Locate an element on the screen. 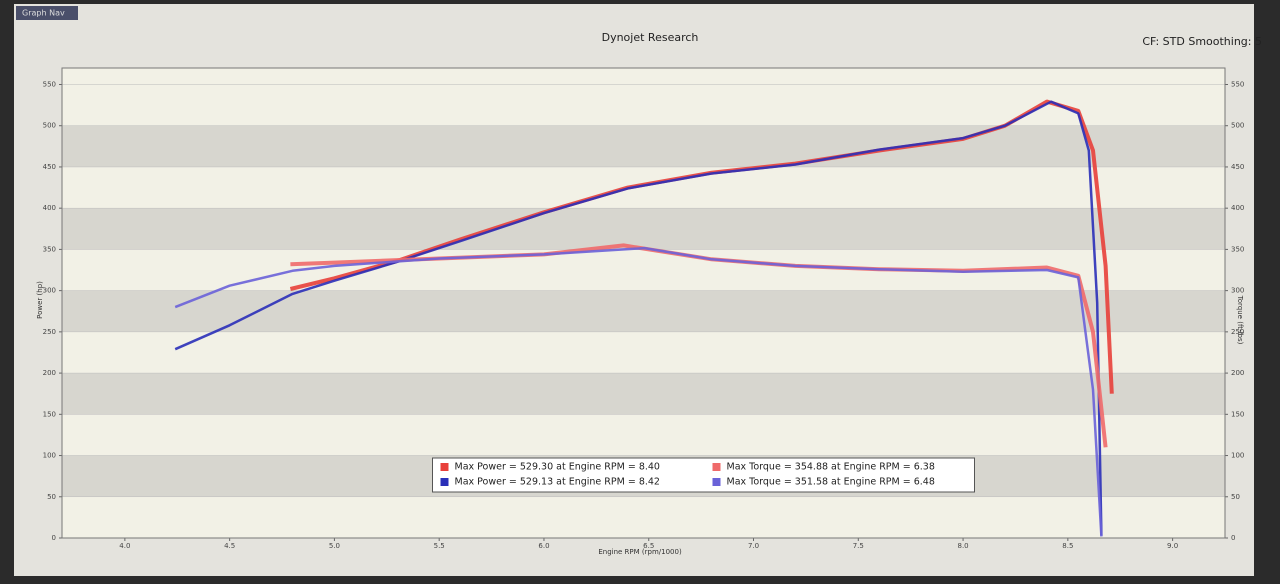 This screenshot has height=584, width=1280. y2-tick-label: 400 is located at coordinates (1237, 208).